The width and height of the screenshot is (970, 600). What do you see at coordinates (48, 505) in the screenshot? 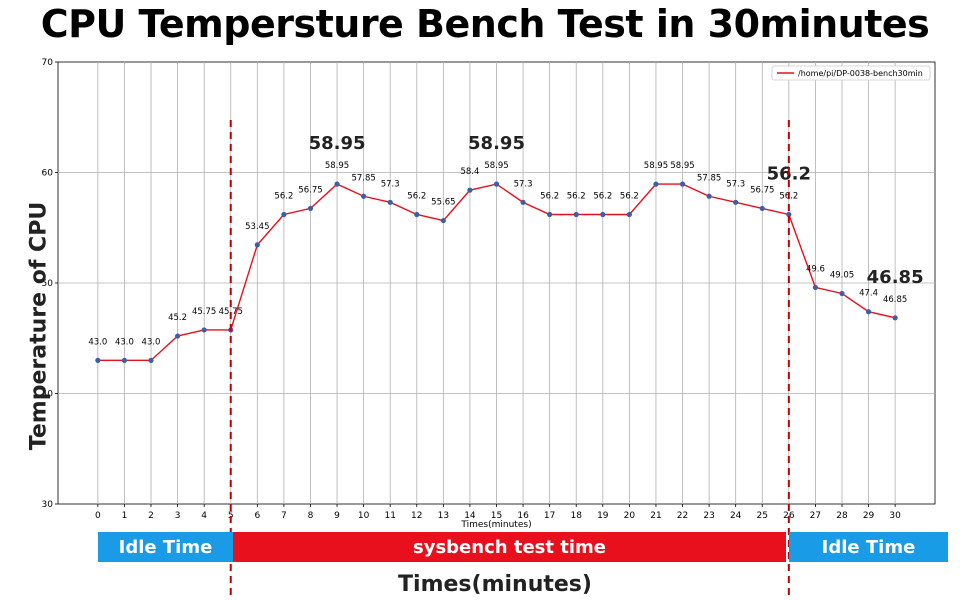
I see `y-tick-label: 30` at bounding box center [48, 505].